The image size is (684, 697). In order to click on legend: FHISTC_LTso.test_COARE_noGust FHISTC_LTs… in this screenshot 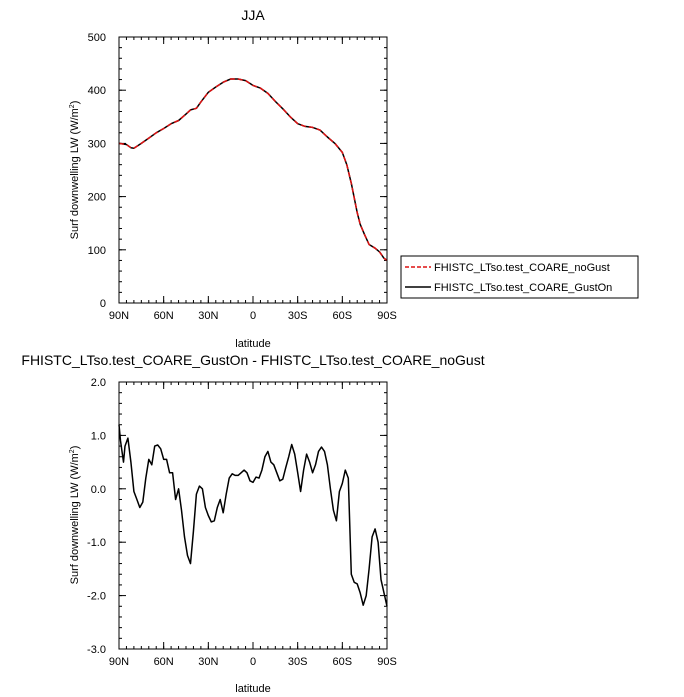, I will do `click(519, 277)`.